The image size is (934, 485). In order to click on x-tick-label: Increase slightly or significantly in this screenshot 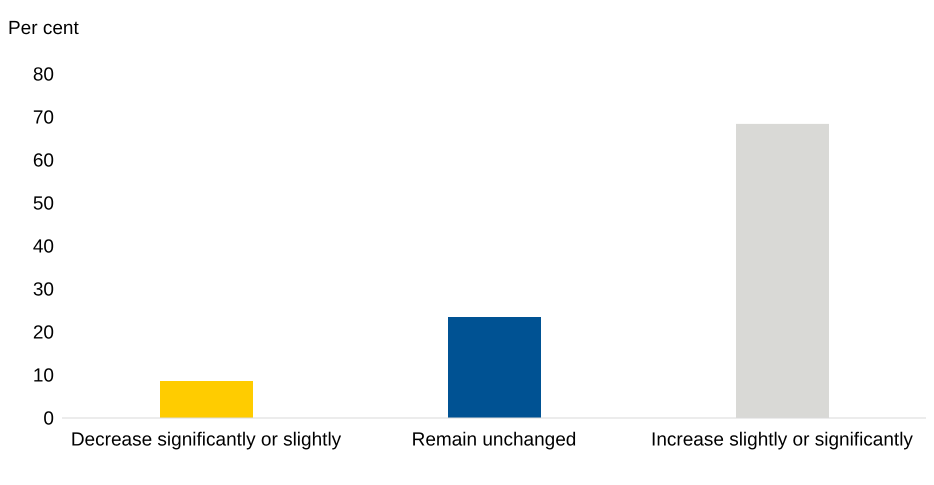, I will do `click(782, 439)`.